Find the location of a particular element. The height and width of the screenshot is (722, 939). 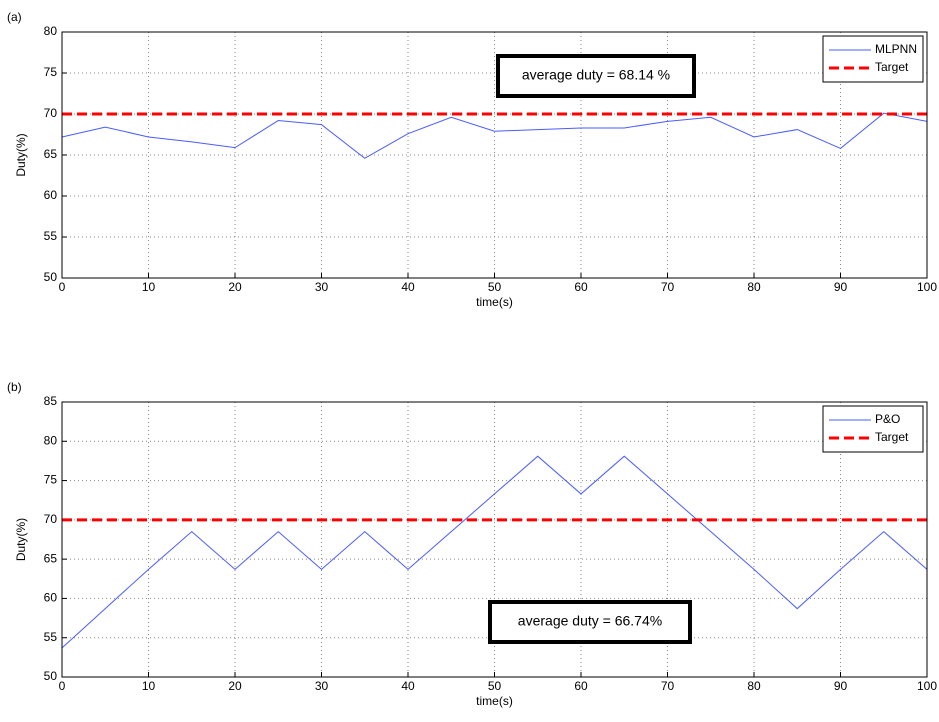

panel-label: (a) is located at coordinates (14, 17).